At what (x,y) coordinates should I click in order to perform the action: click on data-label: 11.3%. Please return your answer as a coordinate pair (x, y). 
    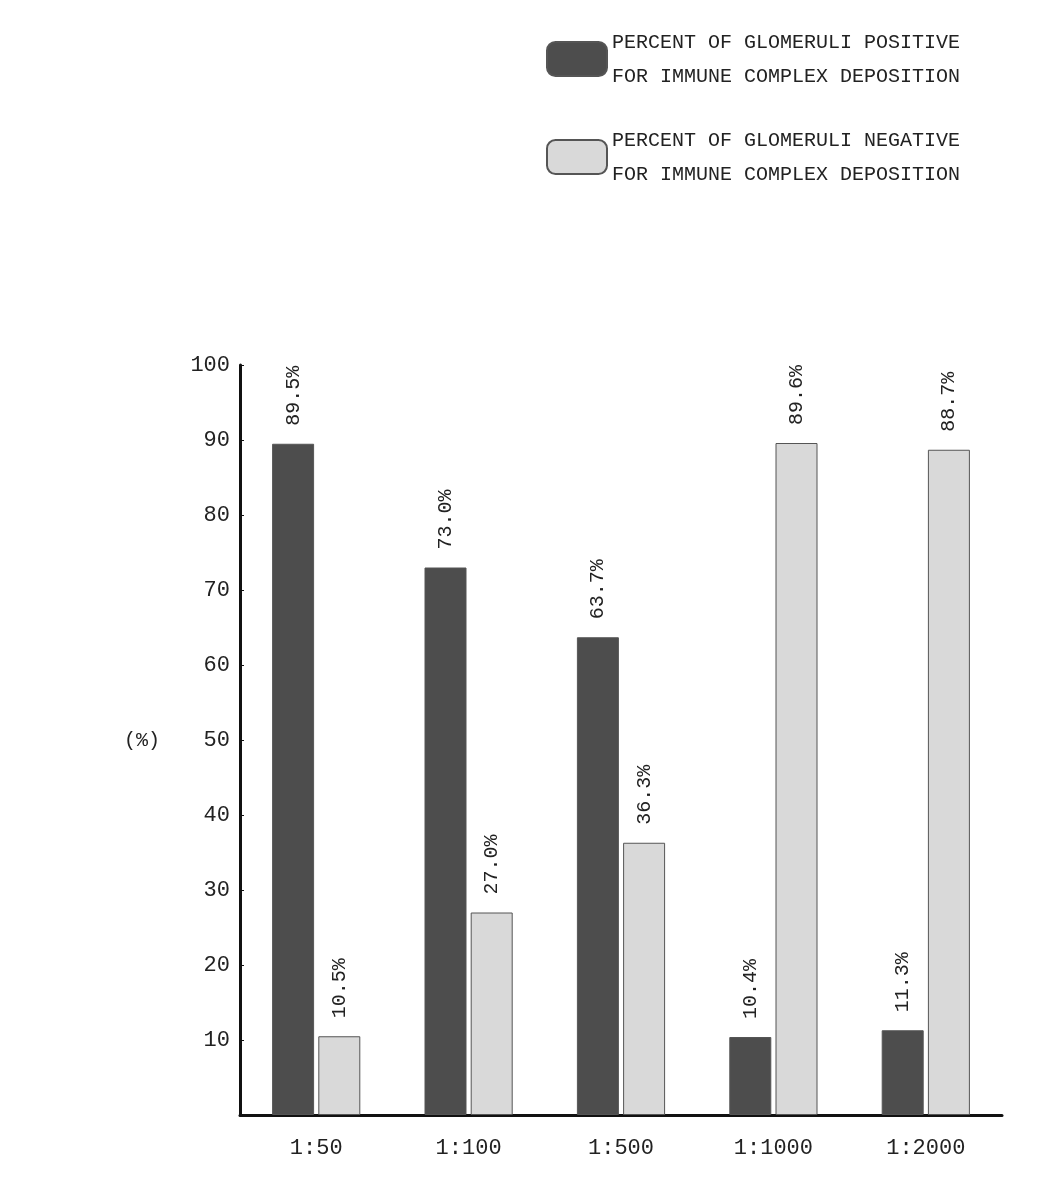
    Looking at the image, I should click on (903, 982).